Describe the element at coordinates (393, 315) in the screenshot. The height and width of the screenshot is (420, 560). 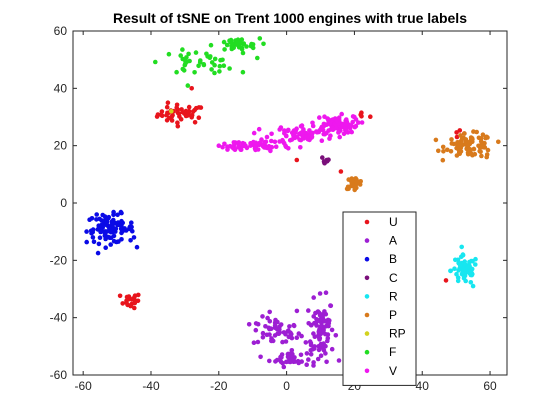
I see `legend-label-p: P` at that location.